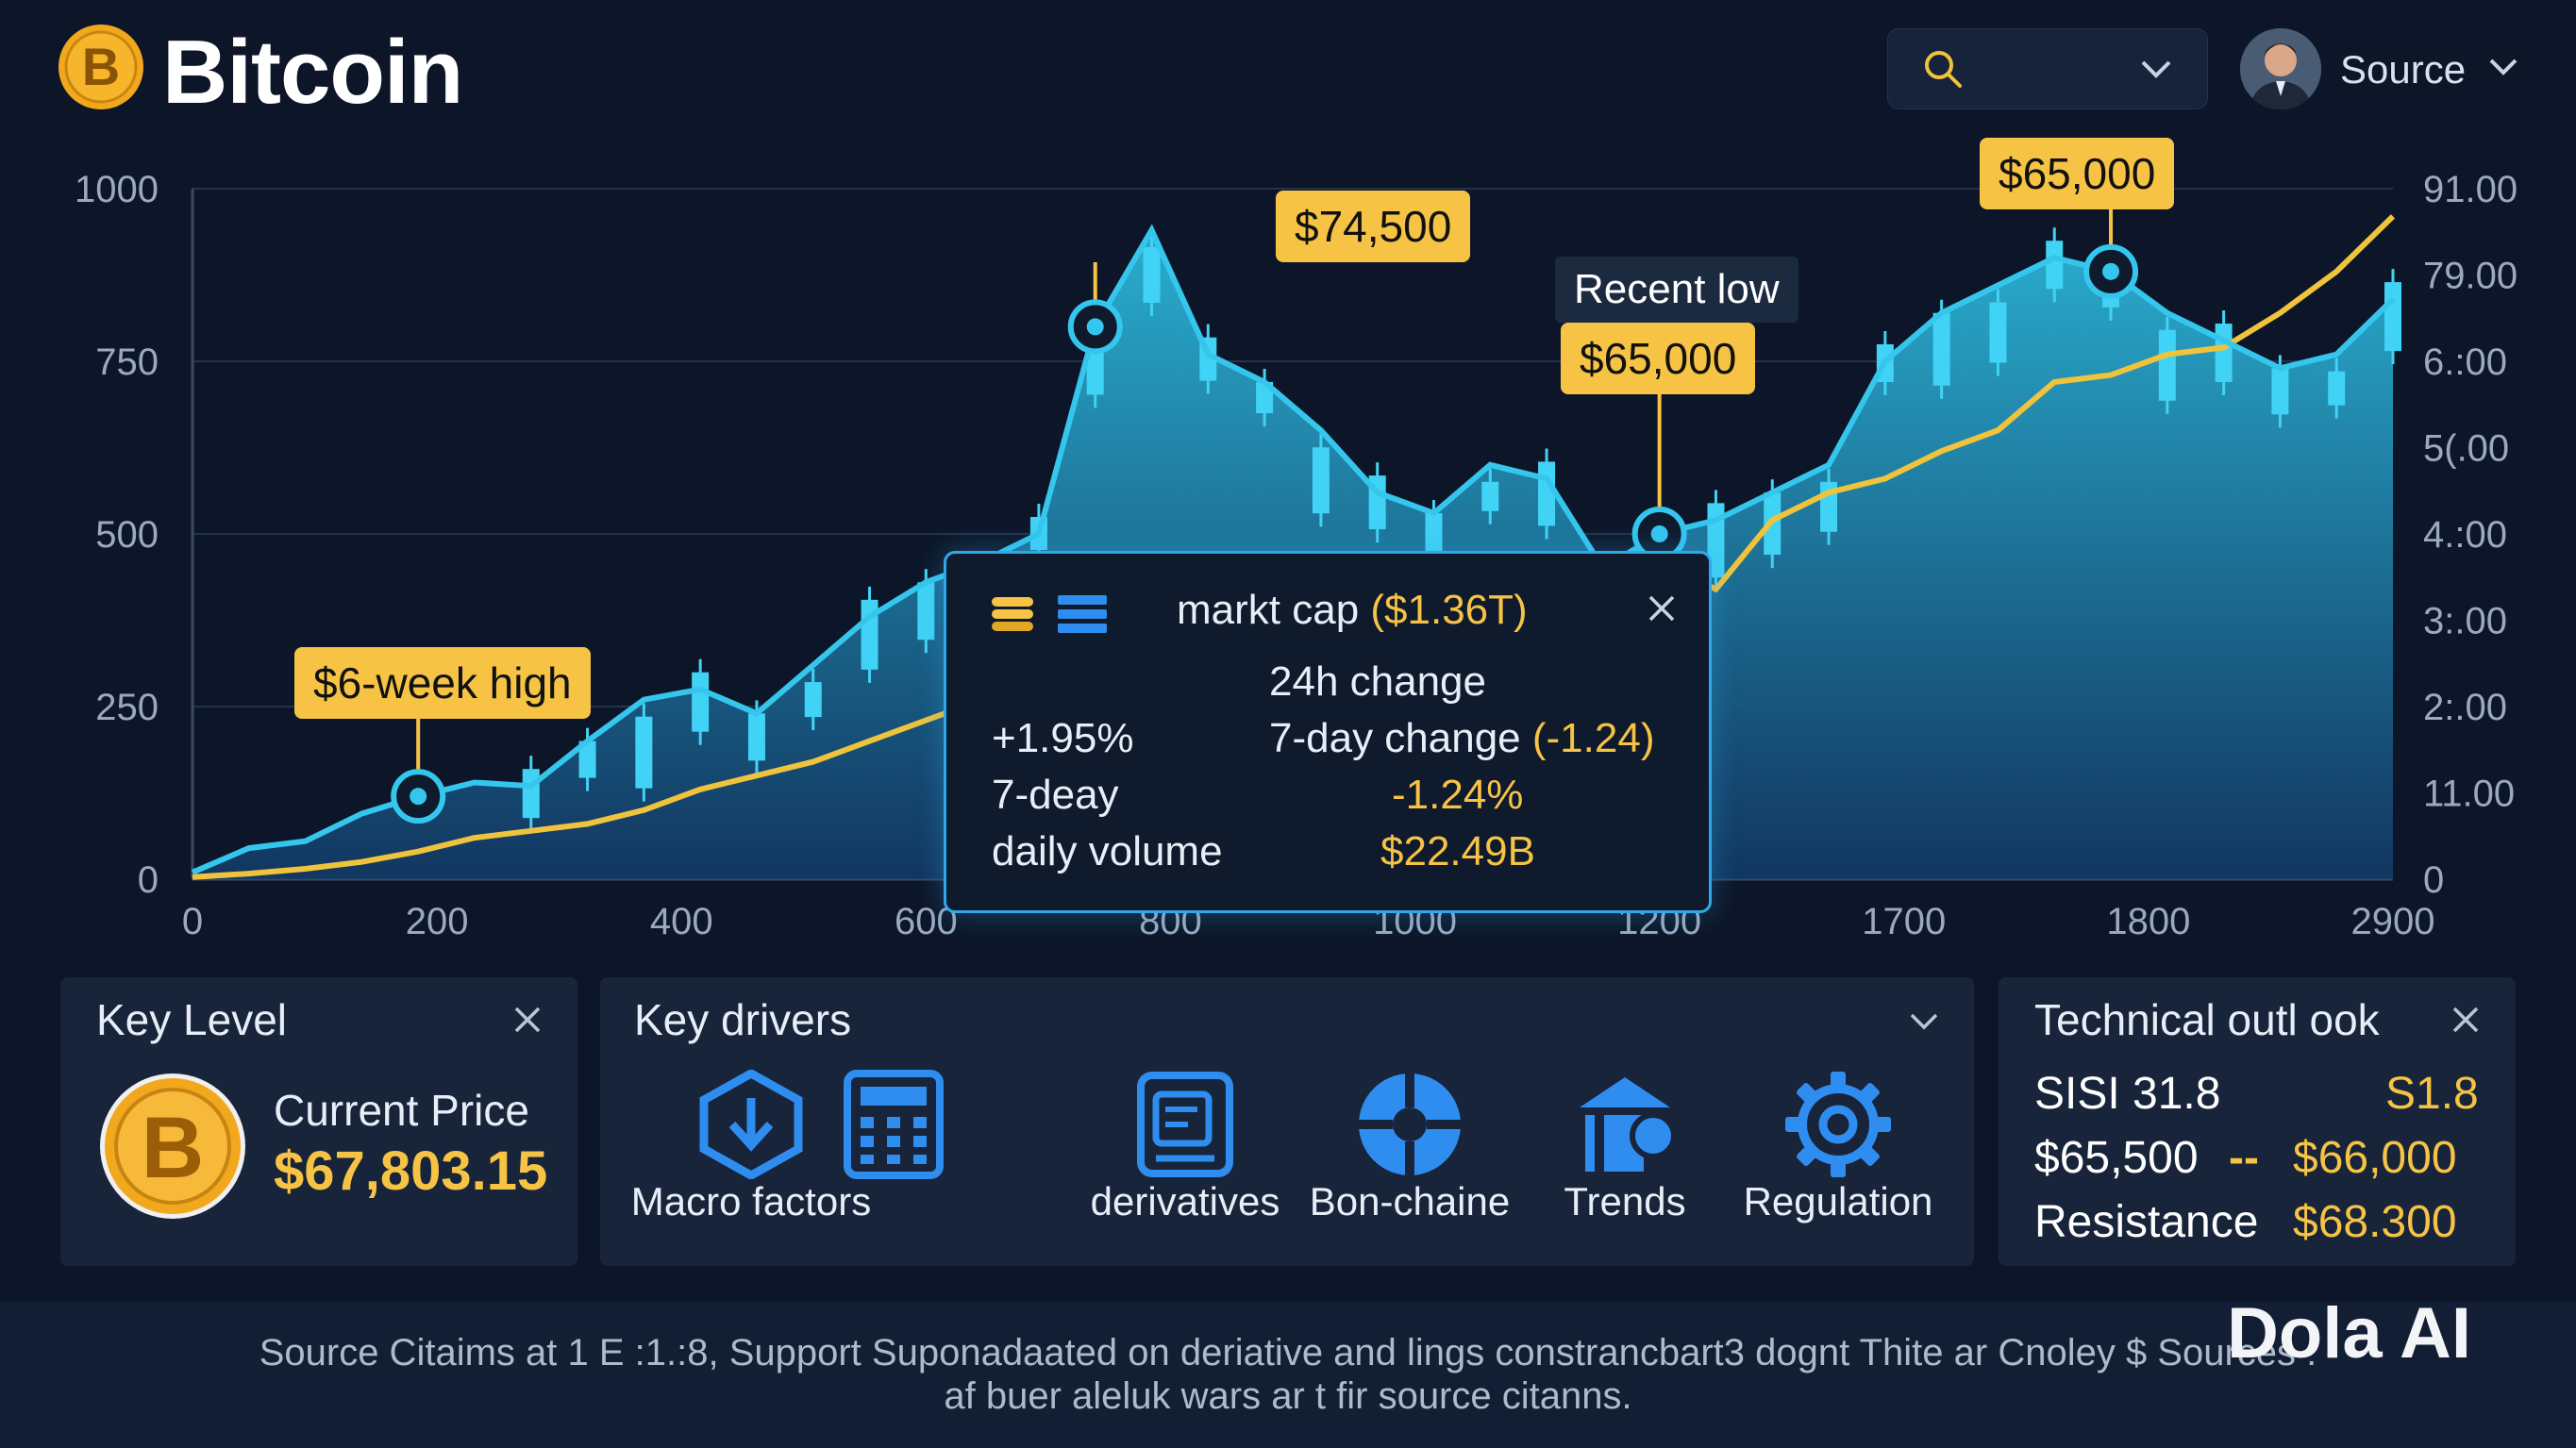 This screenshot has height=1448, width=2576. What do you see at coordinates (2470, 276) in the screenshot?
I see `right-axis-tick-label: 79.00` at bounding box center [2470, 276].